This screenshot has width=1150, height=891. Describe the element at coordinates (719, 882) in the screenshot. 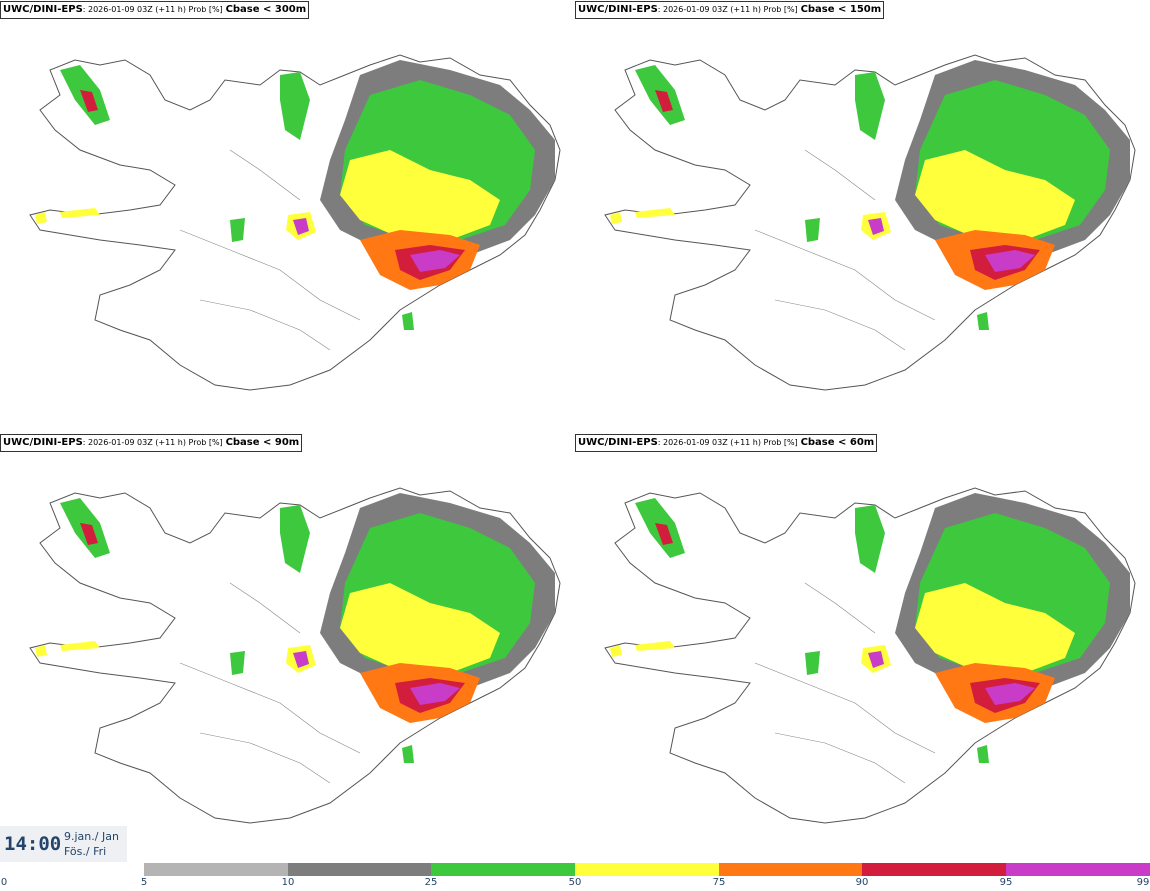

I see `colorbar-tick-label: 75` at that location.